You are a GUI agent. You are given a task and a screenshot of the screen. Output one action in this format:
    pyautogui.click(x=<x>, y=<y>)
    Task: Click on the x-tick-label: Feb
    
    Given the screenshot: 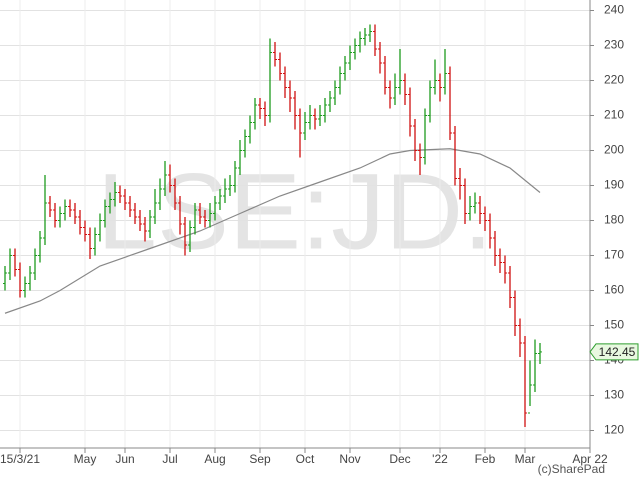 What is the action you would take?
    pyautogui.click(x=485, y=459)
    